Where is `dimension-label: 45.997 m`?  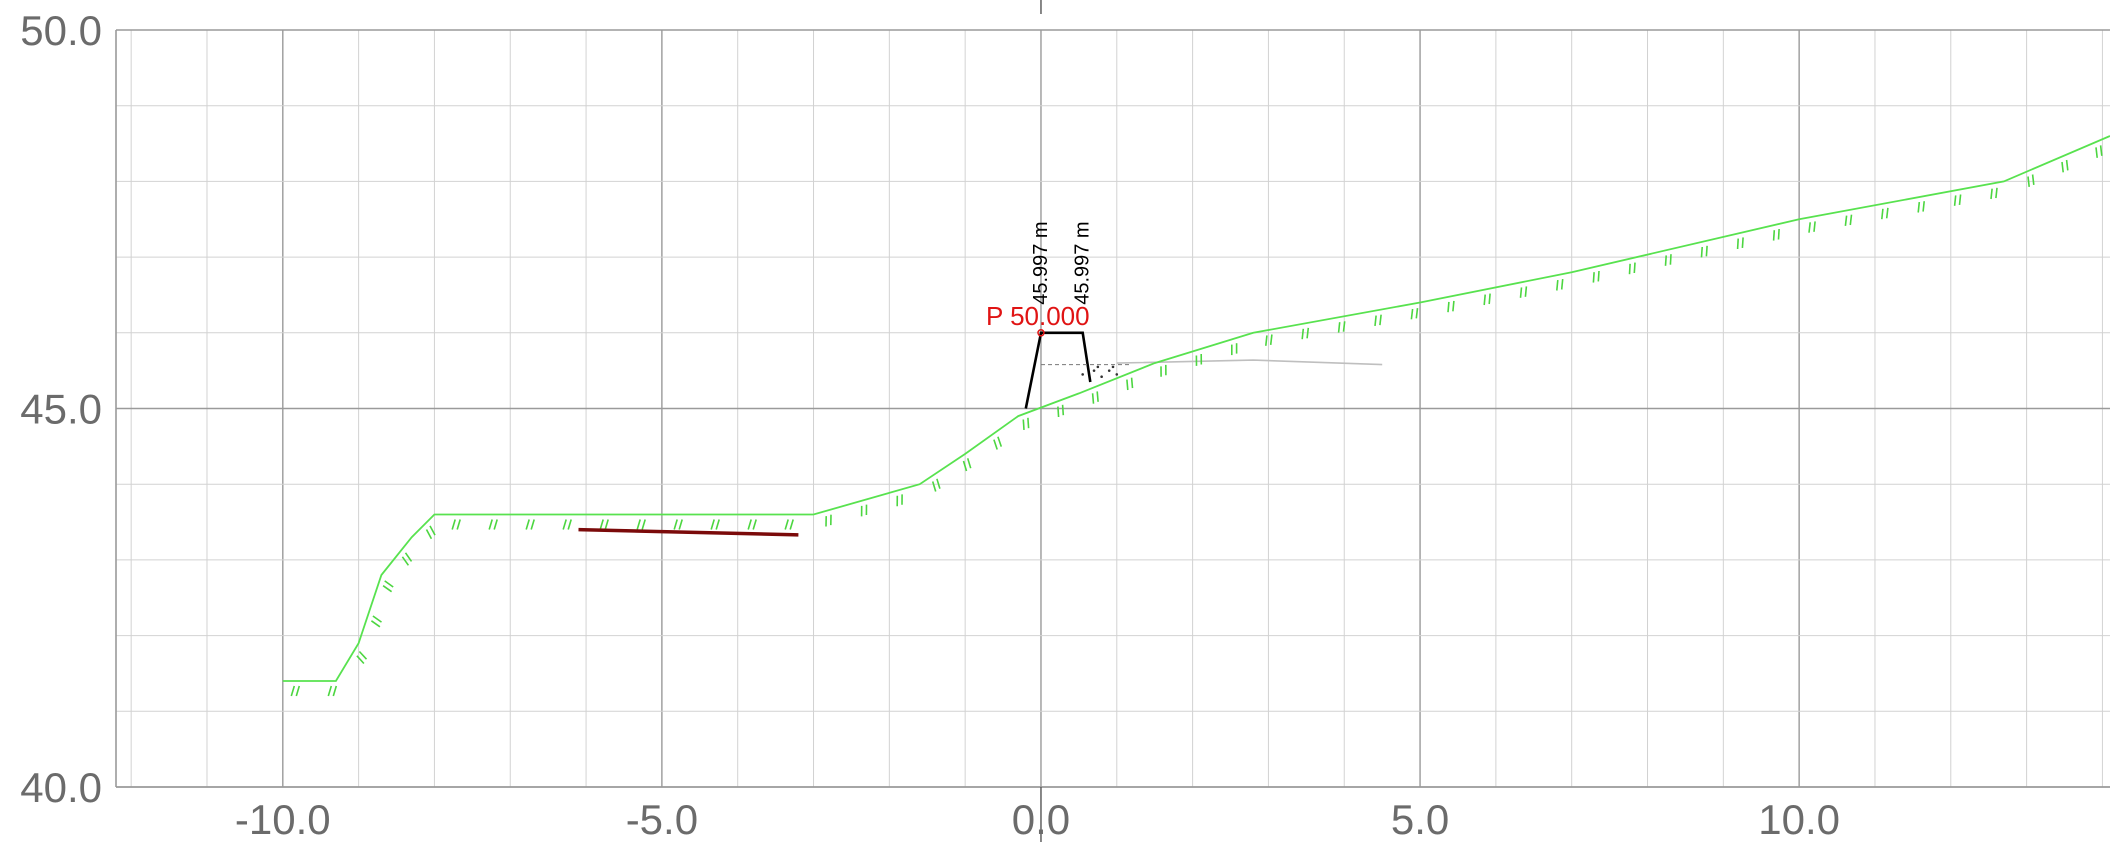 dimension-label: 45.997 m is located at coordinates (1083, 262).